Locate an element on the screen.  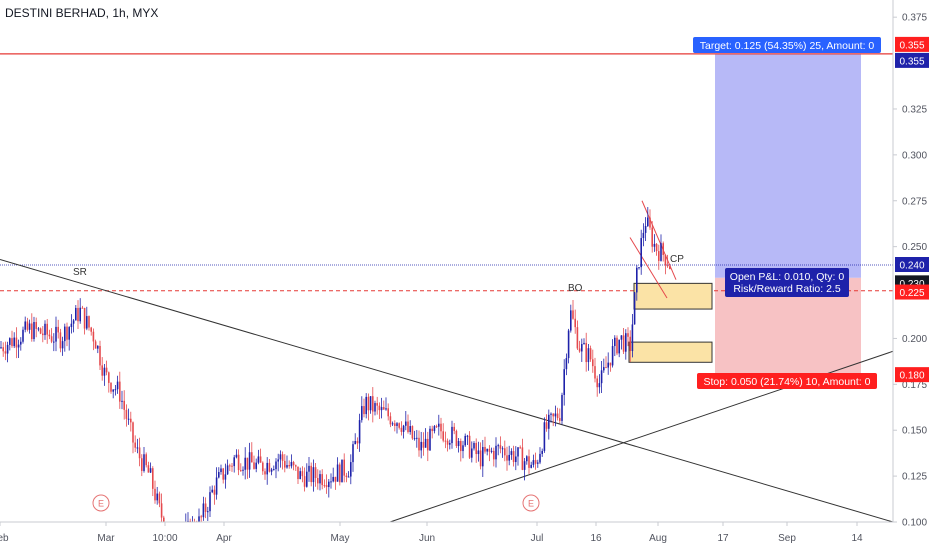
price-tick-label: 0.375 is located at coordinates (914, 18).